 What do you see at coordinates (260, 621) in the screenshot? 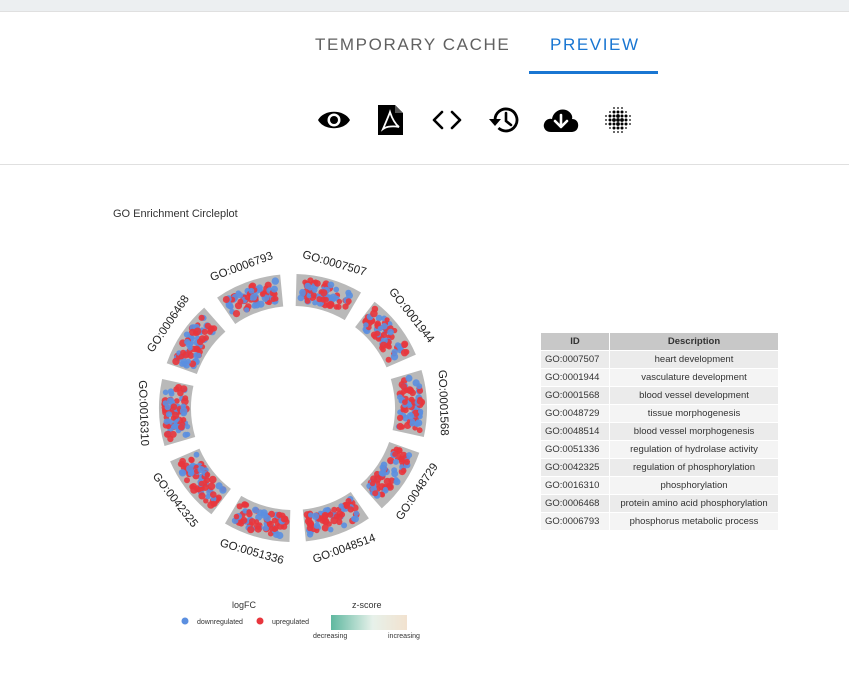
I see `legend-up-dot` at bounding box center [260, 621].